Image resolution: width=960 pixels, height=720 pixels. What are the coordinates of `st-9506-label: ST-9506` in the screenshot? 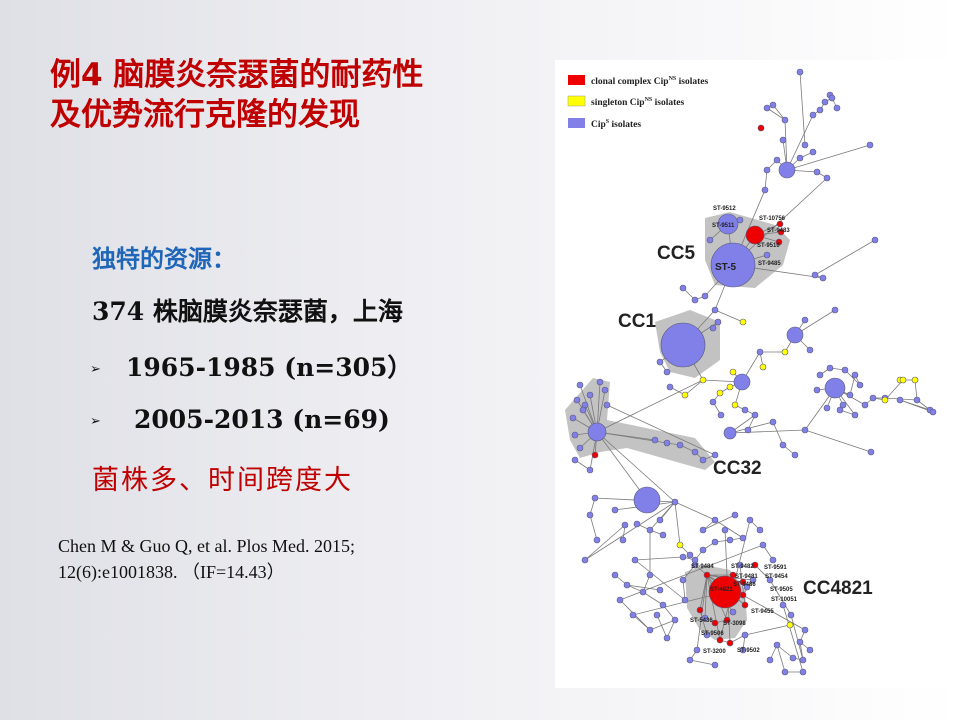 It's located at (712, 634).